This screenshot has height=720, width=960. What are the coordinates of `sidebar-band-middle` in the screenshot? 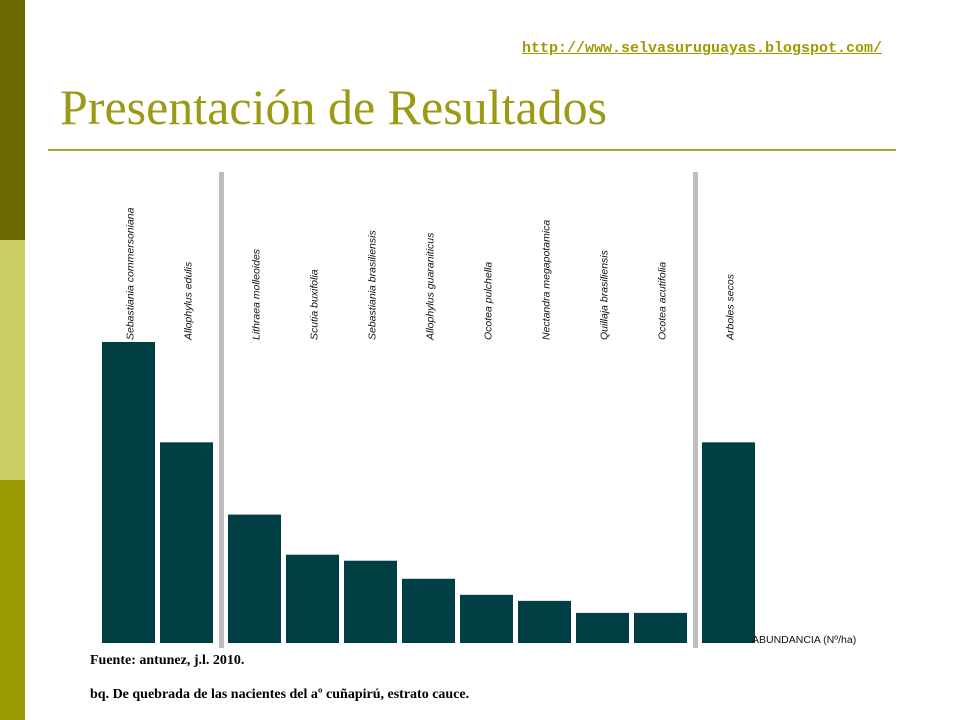 It's located at (12, 360).